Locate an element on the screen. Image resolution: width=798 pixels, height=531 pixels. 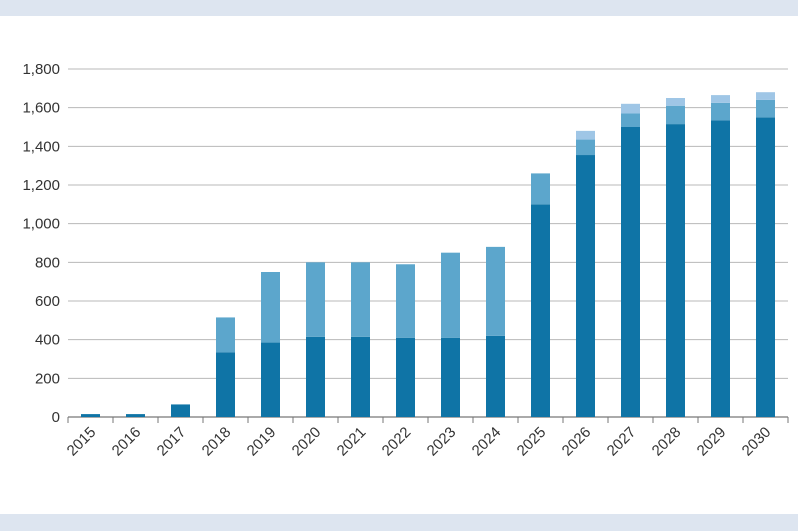
x-tick-label: 2016 is located at coordinates (127, 442).